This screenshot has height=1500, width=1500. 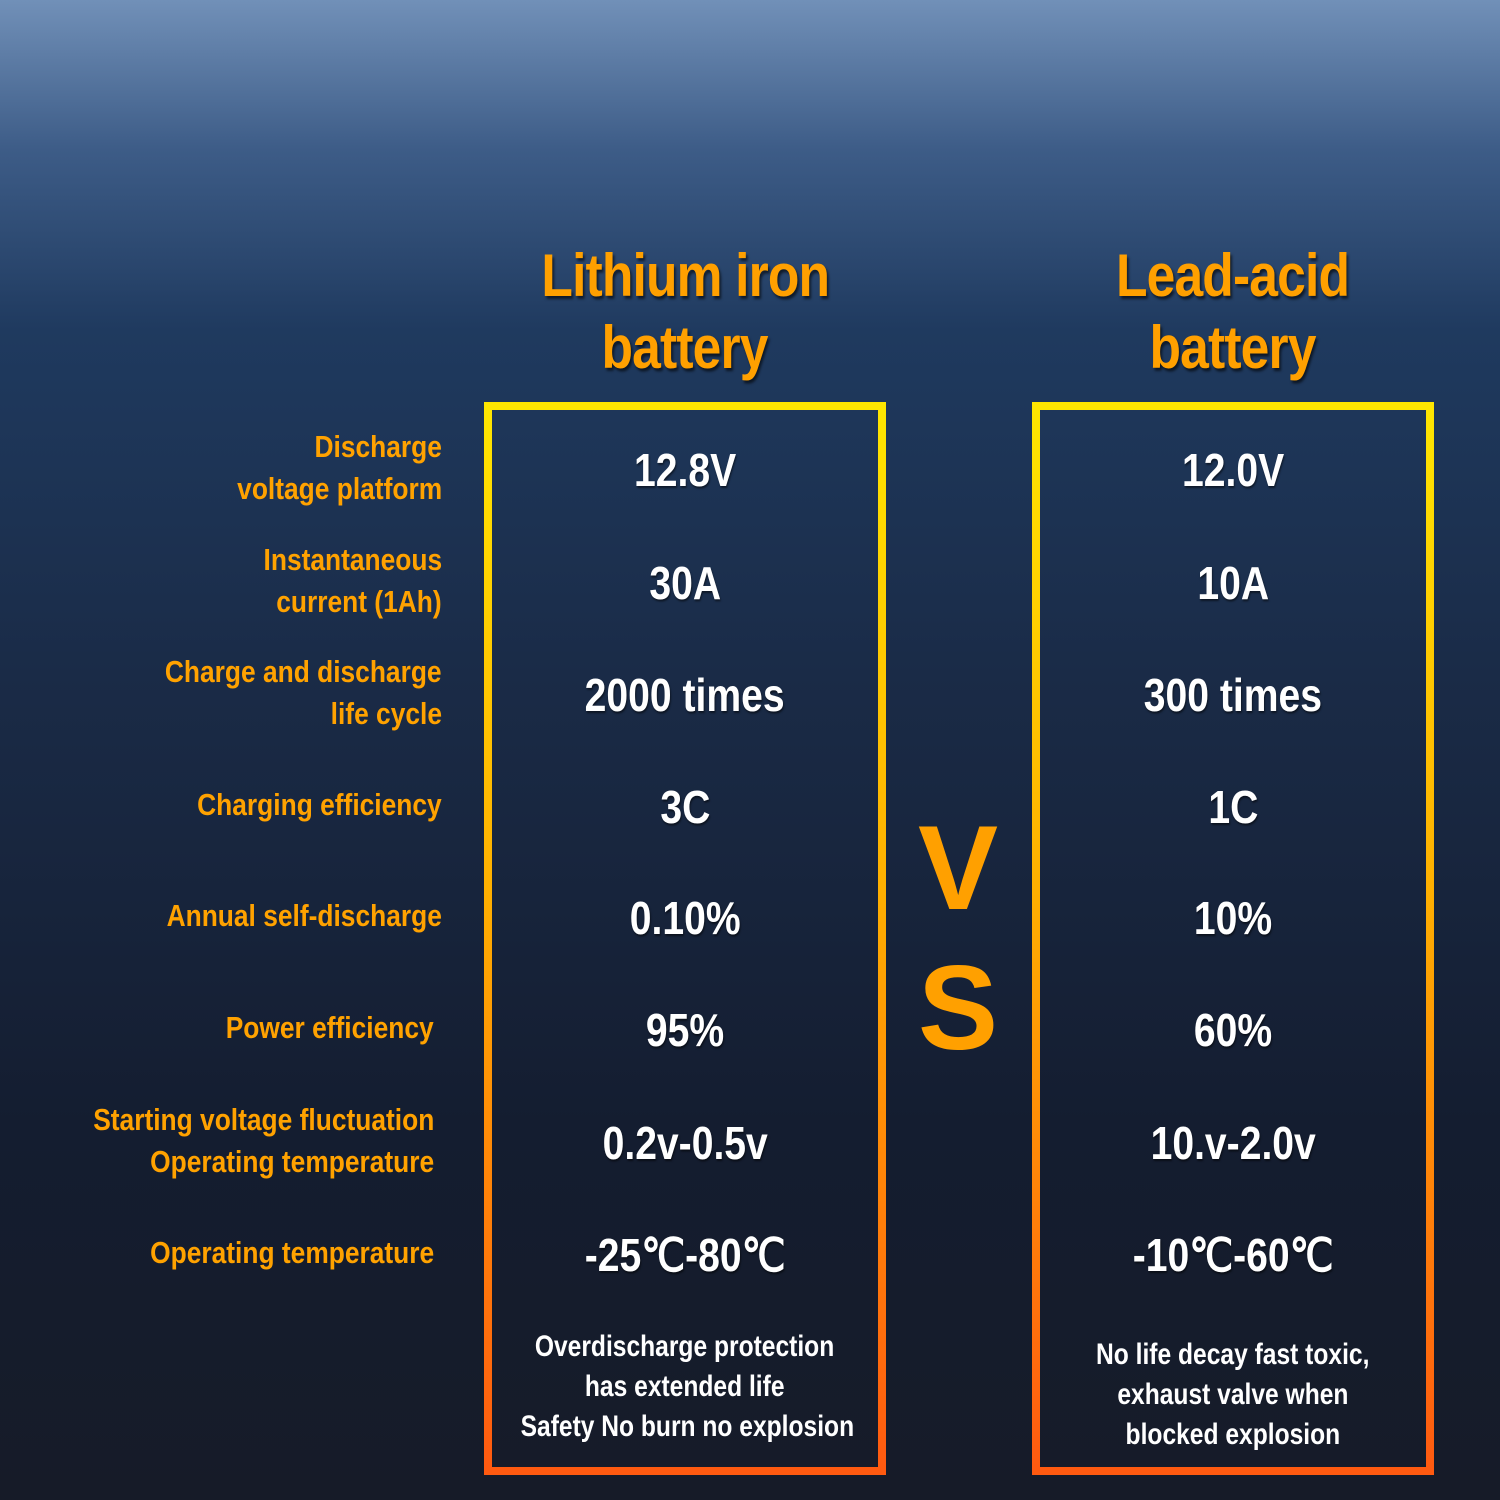 What do you see at coordinates (1233, 807) in the screenshot?
I see `lead-value: 1C` at bounding box center [1233, 807].